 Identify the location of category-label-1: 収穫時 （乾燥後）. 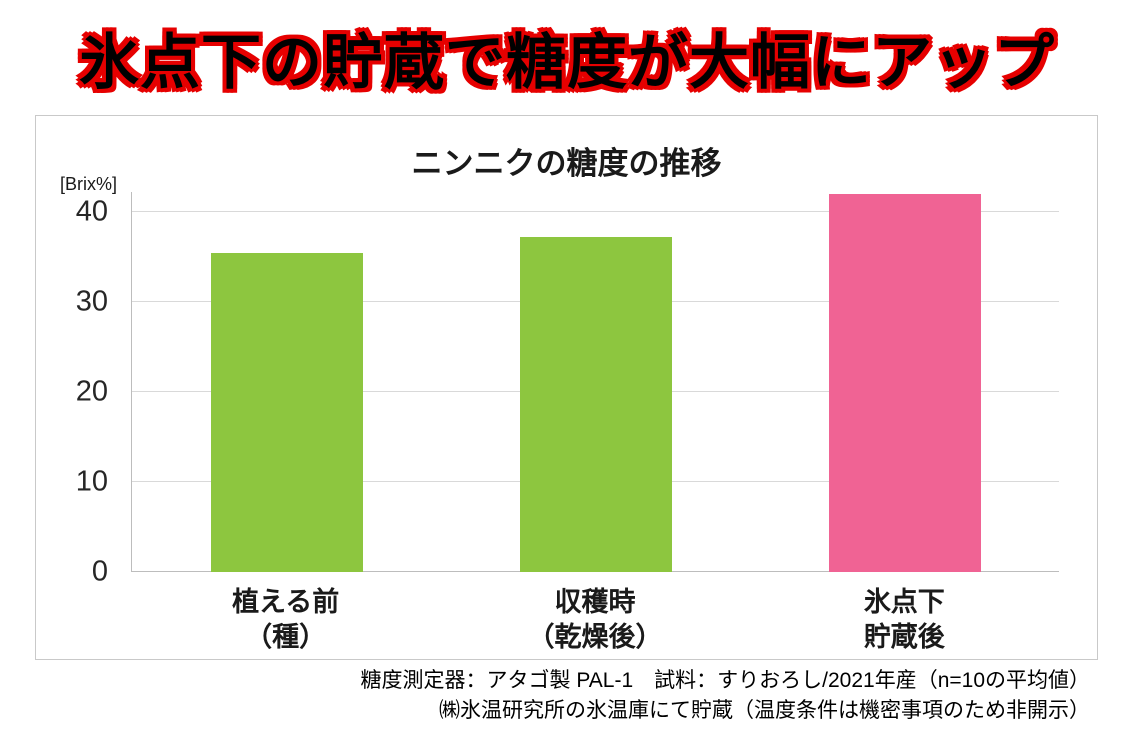
(594, 620).